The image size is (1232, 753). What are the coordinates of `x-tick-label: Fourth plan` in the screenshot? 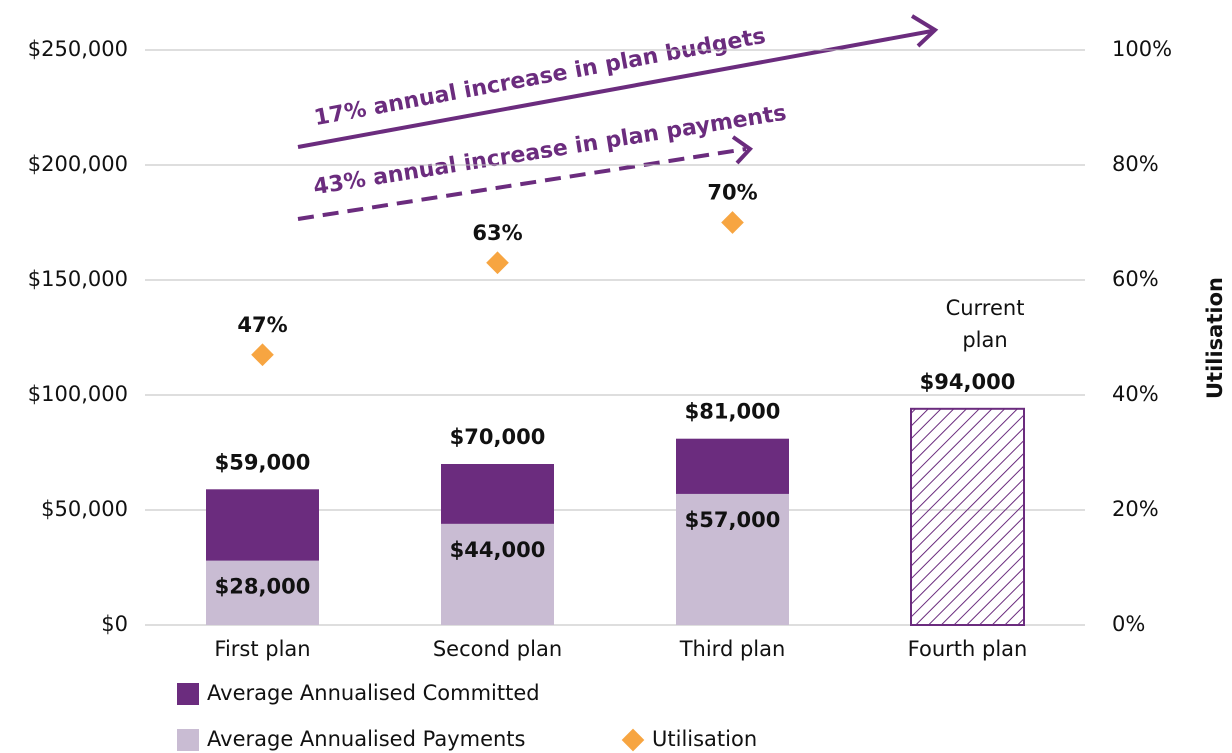 It's located at (968, 649).